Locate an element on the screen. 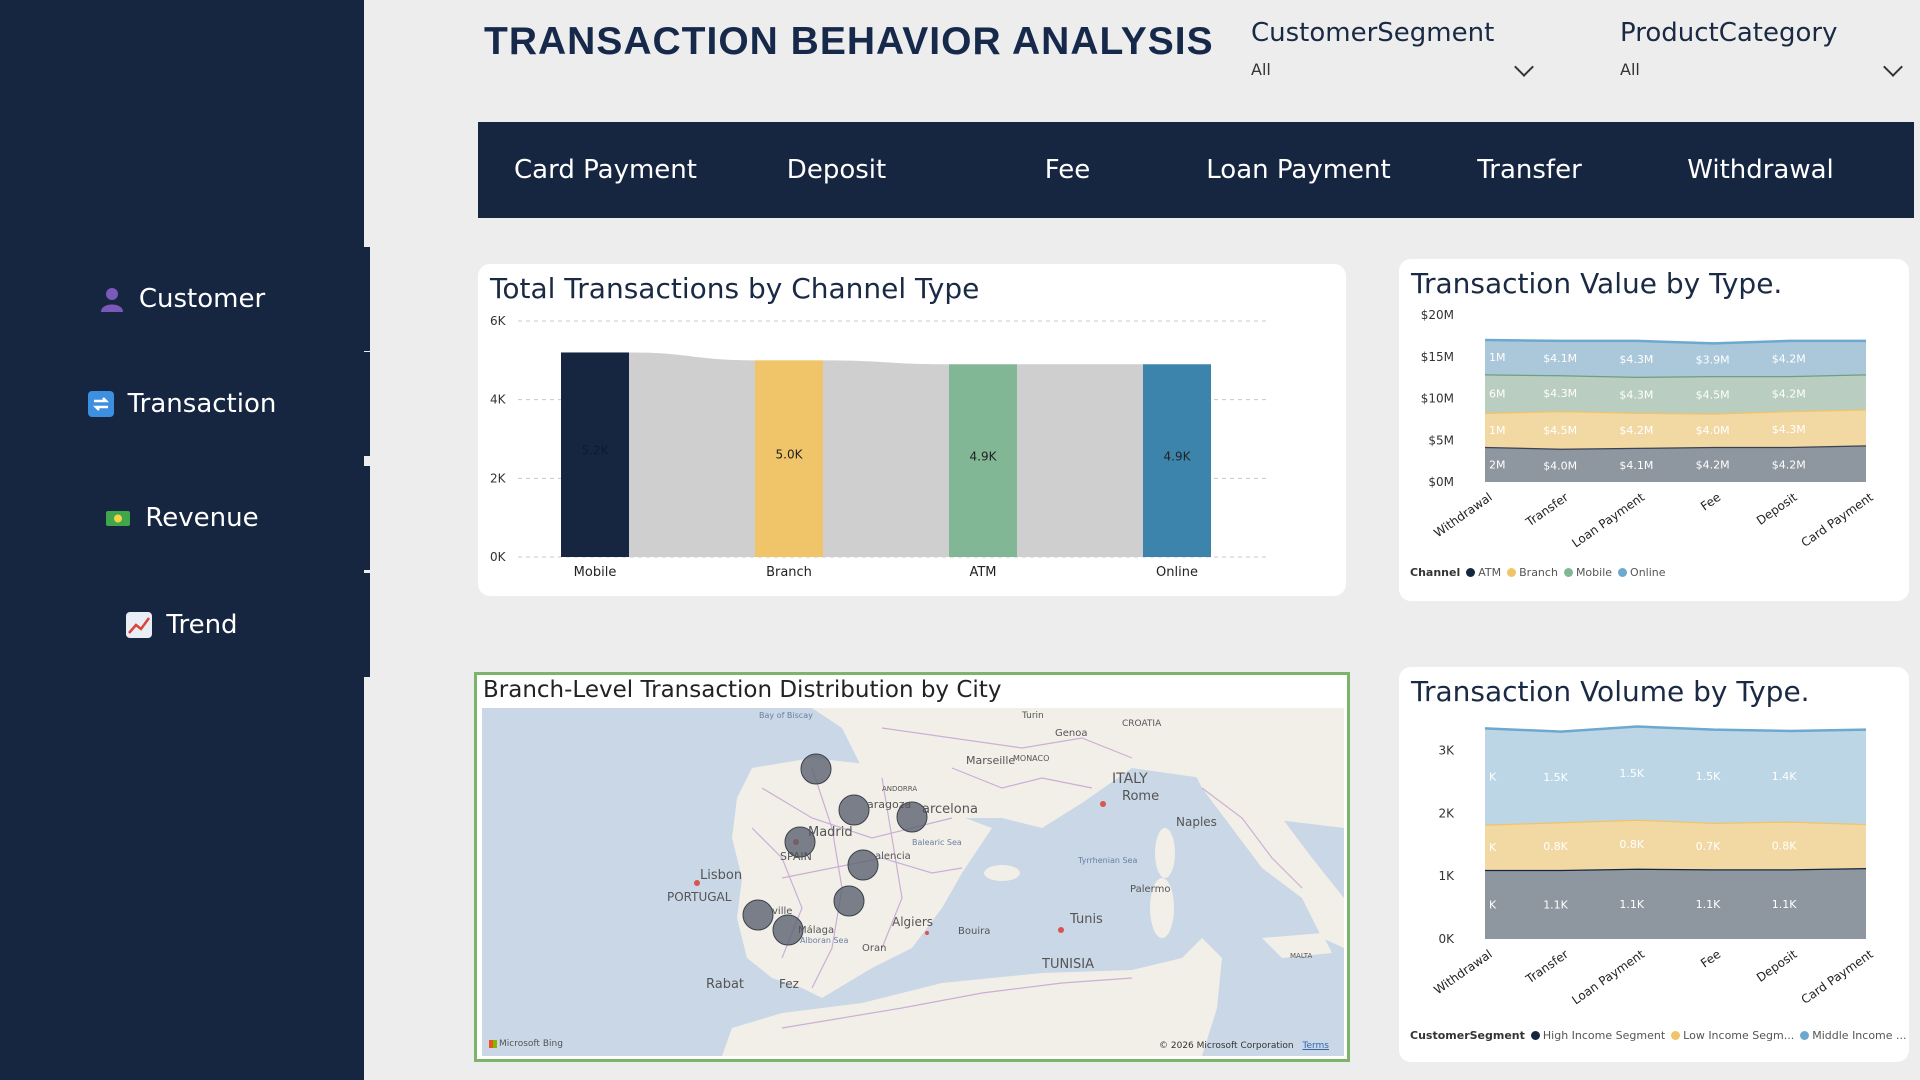 This screenshot has width=1920, height=1080. x-tick-label: Online is located at coordinates (1177, 572).